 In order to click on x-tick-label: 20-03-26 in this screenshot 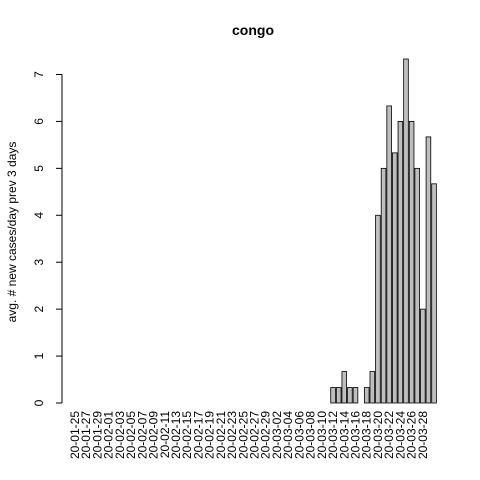, I will do `click(412, 435)`.